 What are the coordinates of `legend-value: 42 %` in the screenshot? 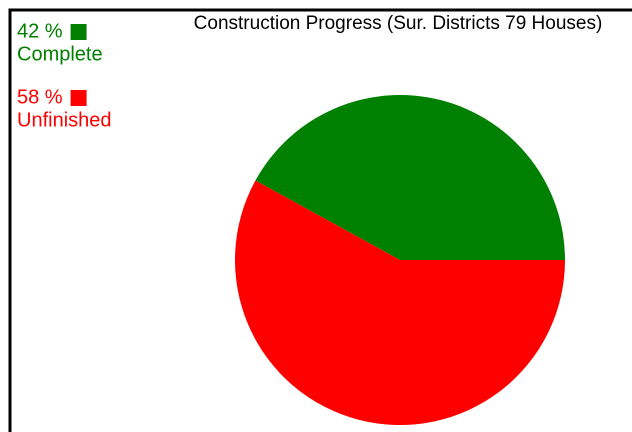 It's located at (40, 31).